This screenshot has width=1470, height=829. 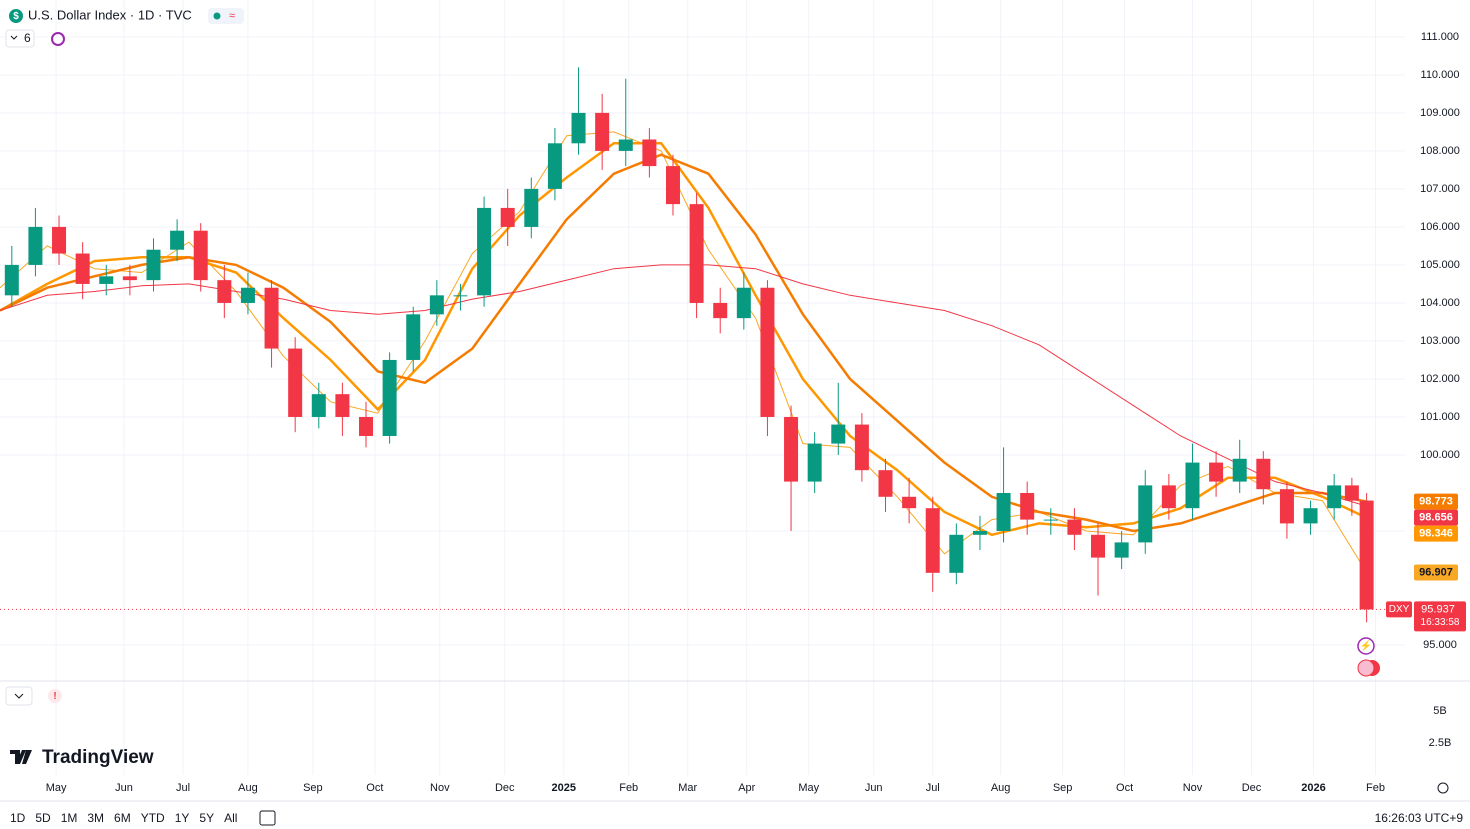 What do you see at coordinates (440, 788) in the screenshot?
I see `x-tick-label: Nov` at bounding box center [440, 788].